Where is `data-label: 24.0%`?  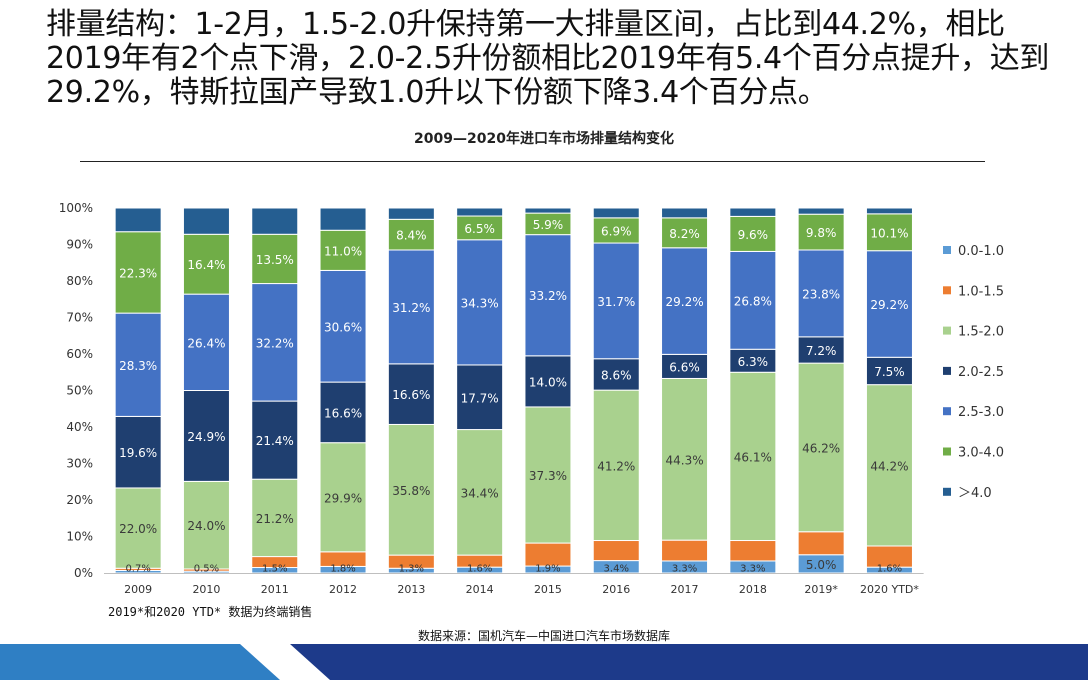
data-label: 24.0% is located at coordinates (206, 526).